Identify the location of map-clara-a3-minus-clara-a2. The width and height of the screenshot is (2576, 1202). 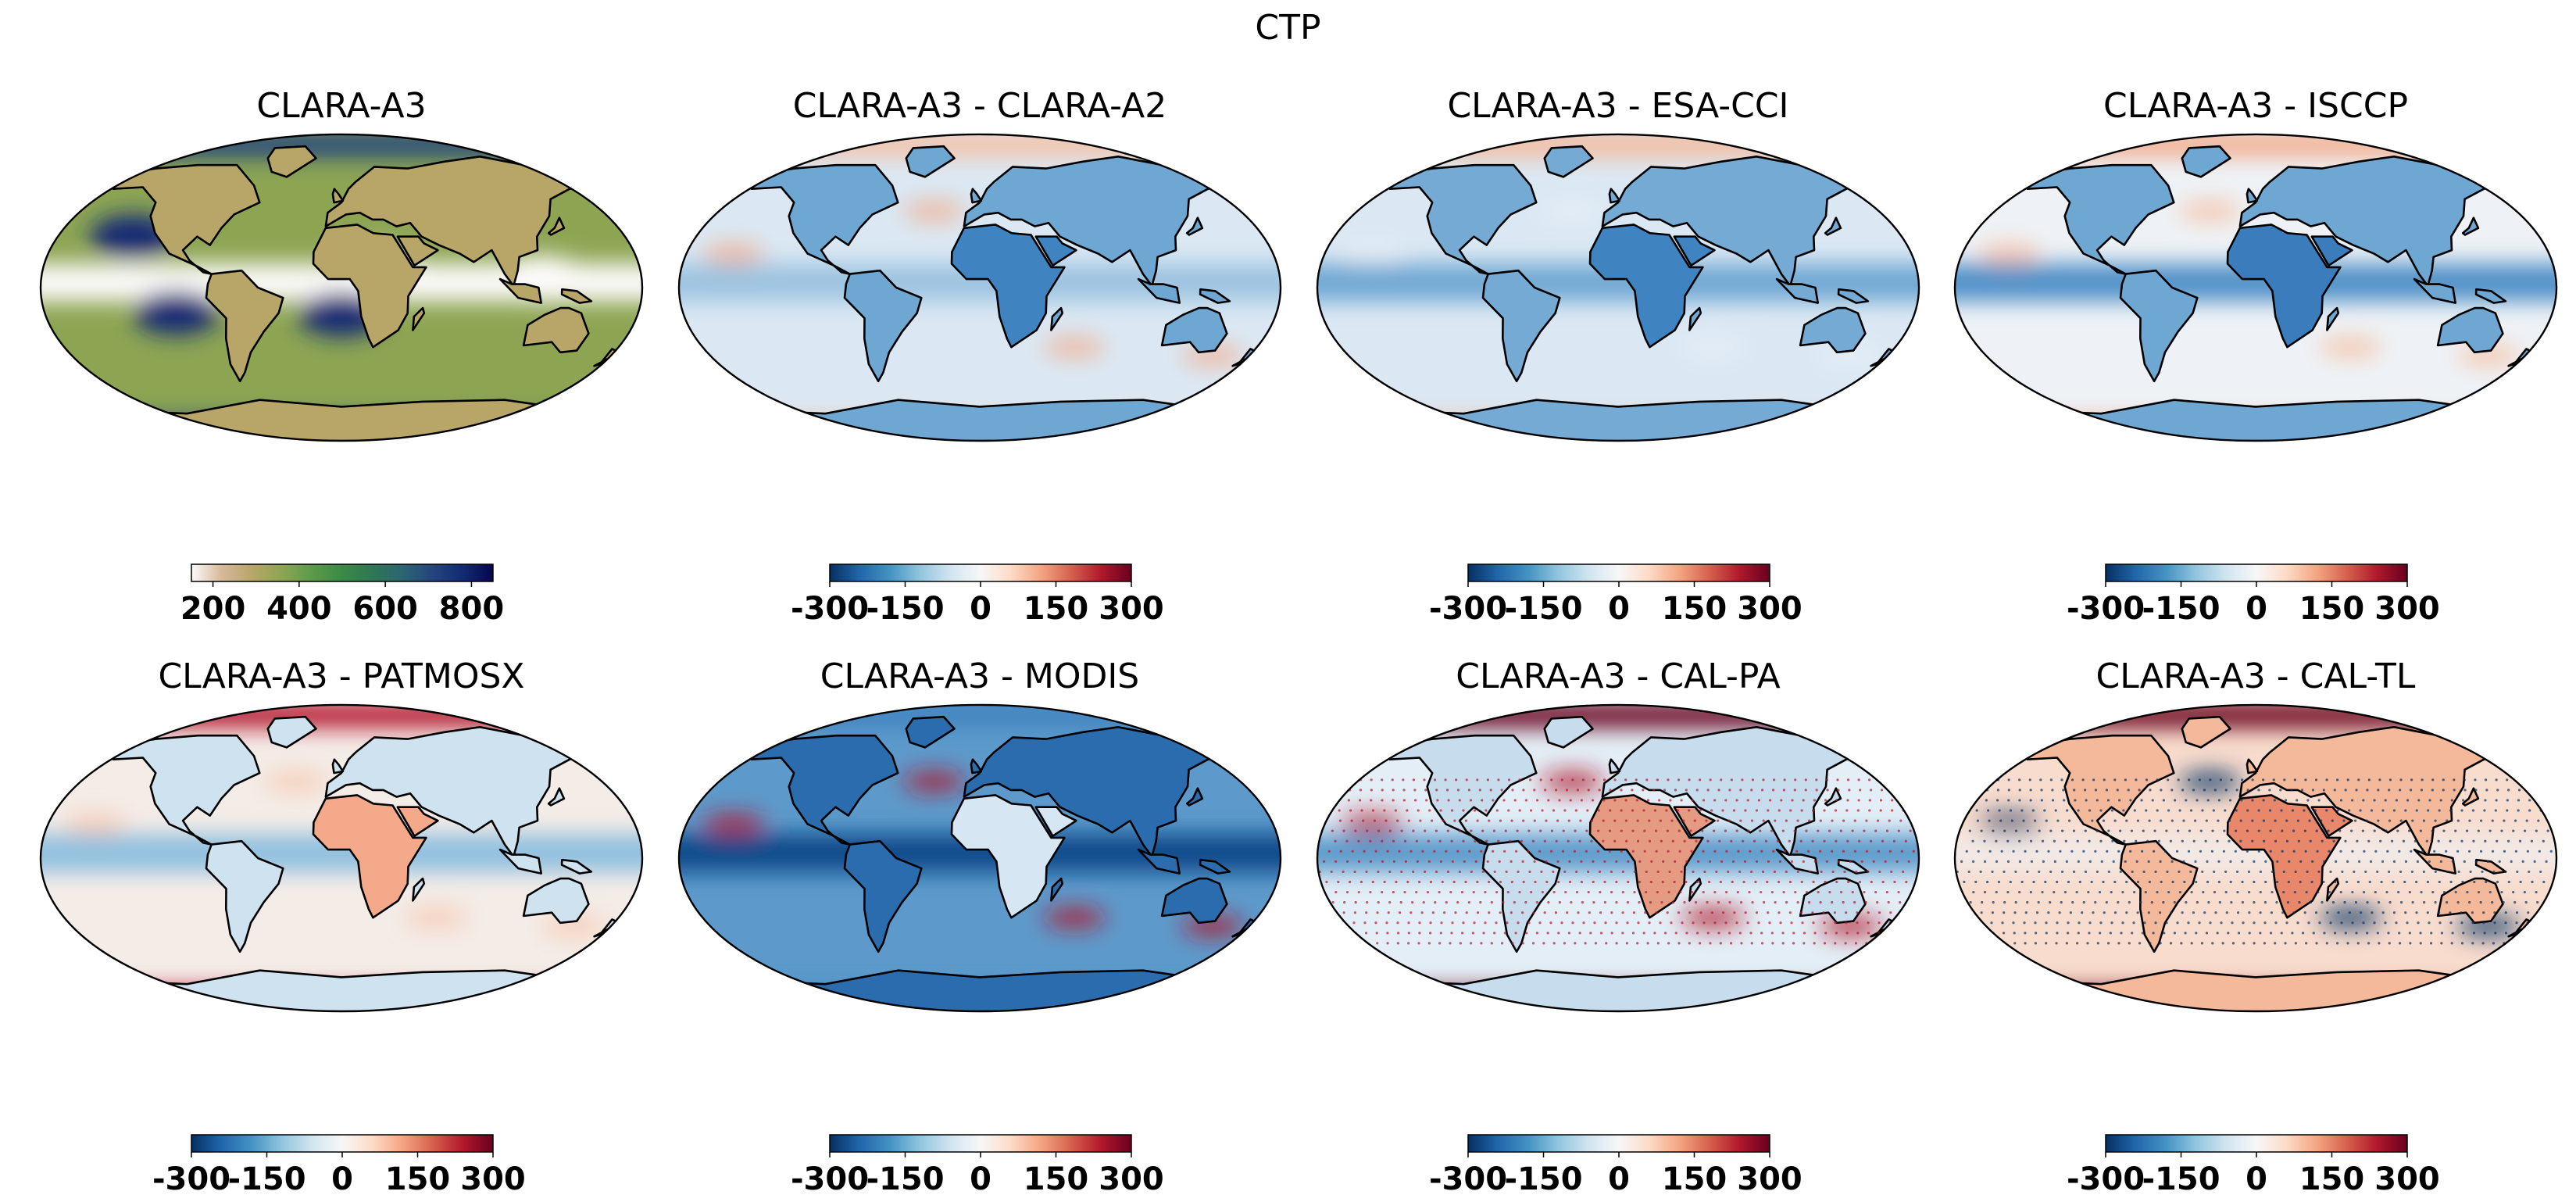
(980, 287).